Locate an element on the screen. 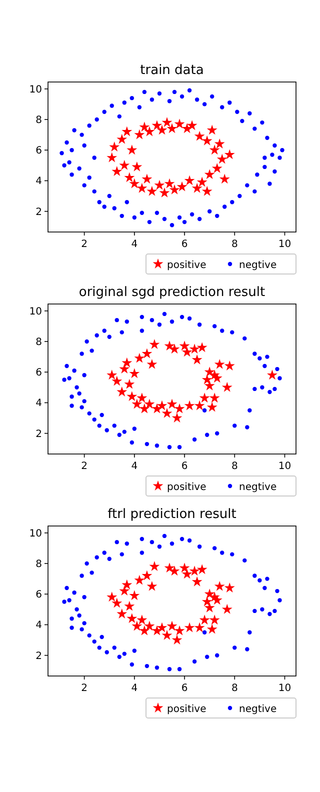 The image size is (320, 792). y-tick-label: 10 is located at coordinates (35, 312).